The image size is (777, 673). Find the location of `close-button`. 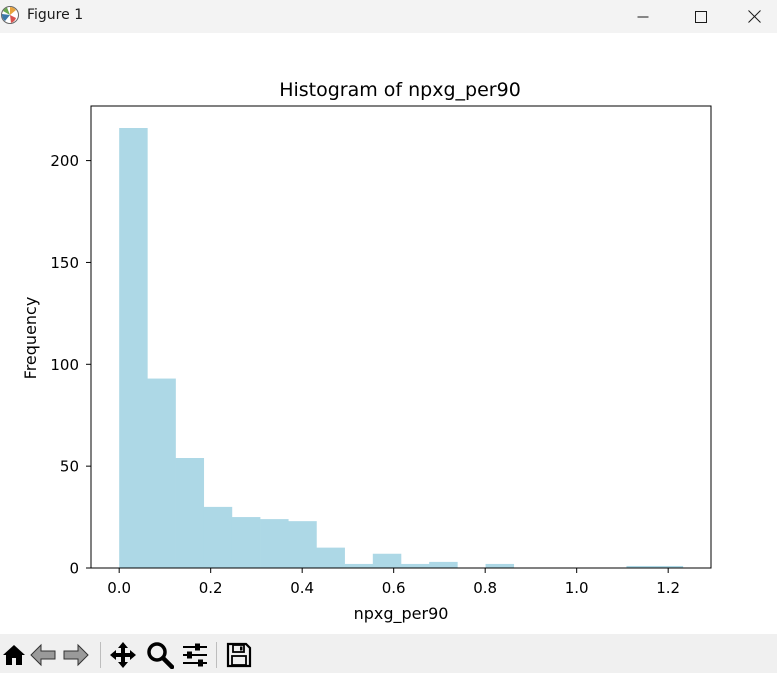

close-button is located at coordinates (754, 16).